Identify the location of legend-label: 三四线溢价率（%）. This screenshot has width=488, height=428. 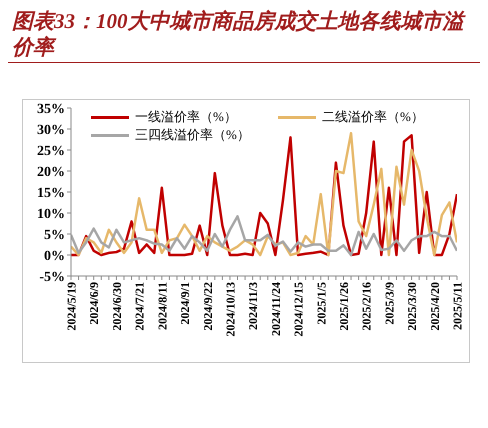
(192, 135).